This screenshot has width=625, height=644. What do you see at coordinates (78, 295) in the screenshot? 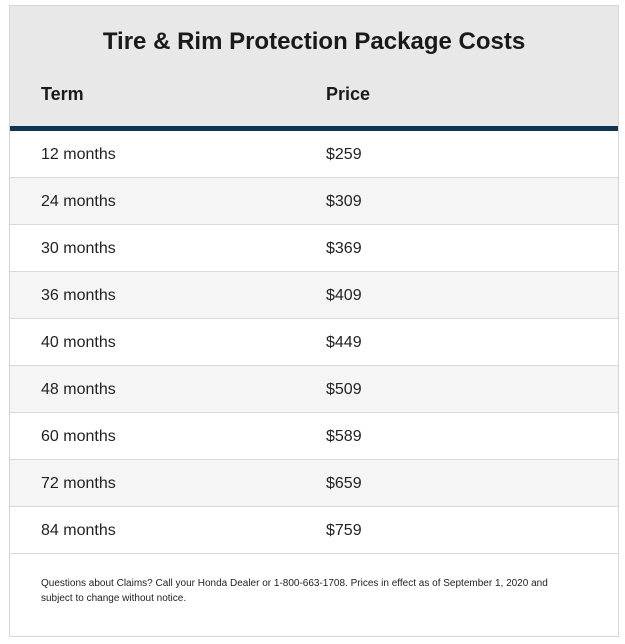
I see `term-cell: 36 months` at bounding box center [78, 295].